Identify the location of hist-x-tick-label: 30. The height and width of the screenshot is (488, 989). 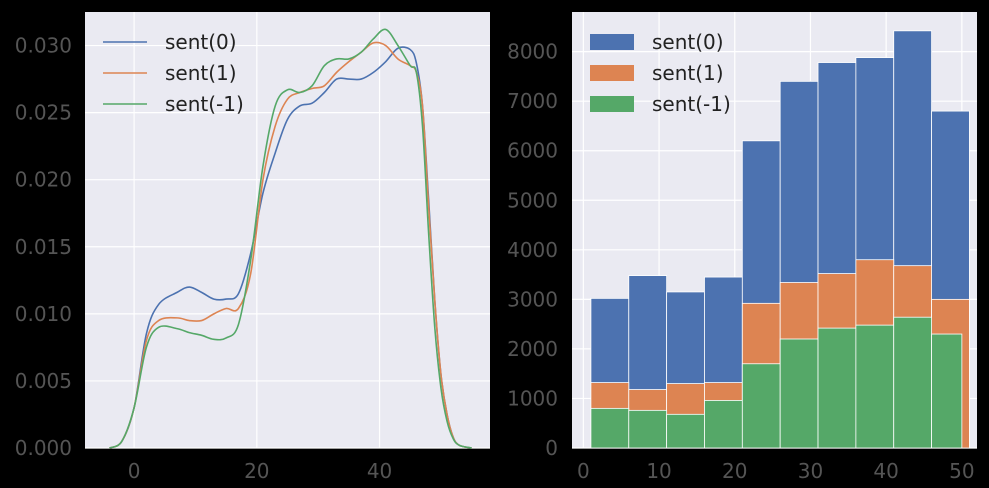
(810, 471).